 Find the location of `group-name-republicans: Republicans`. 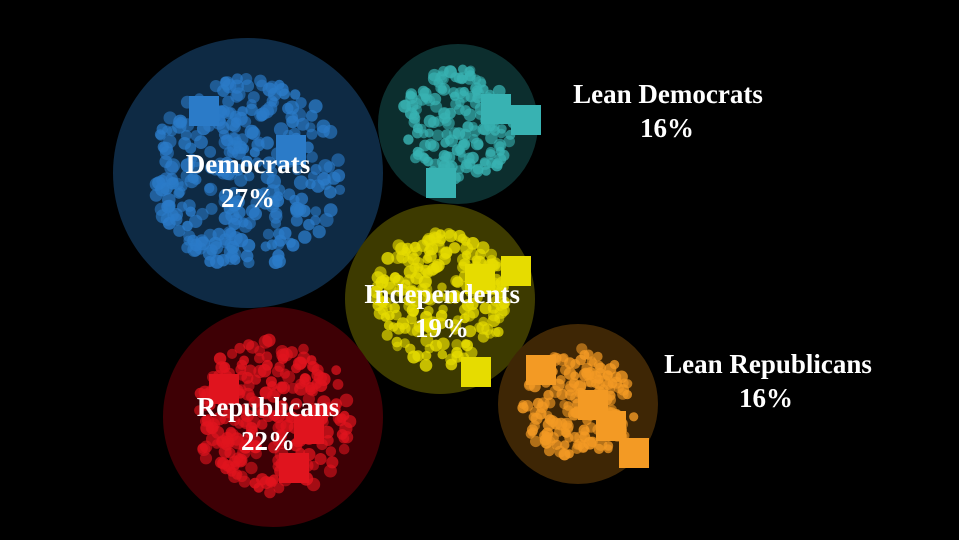

group-name-republicans: Republicans is located at coordinates (268, 407).